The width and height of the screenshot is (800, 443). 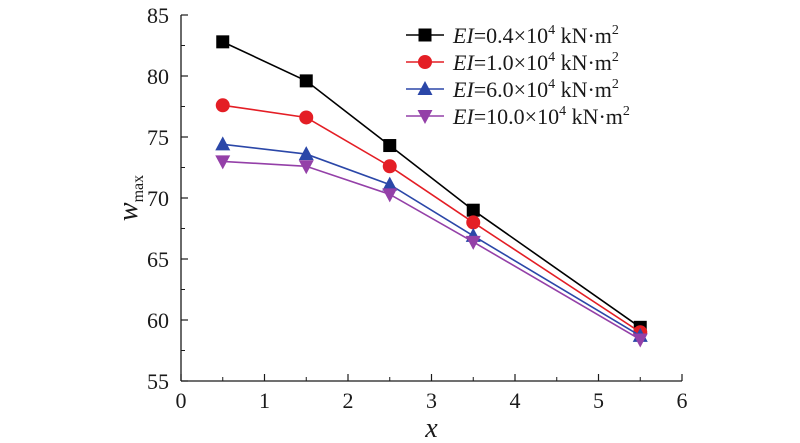 What do you see at coordinates (535, 35) in the screenshot?
I see `legend-label: EI=0.4×104 kN·m2` at bounding box center [535, 35].